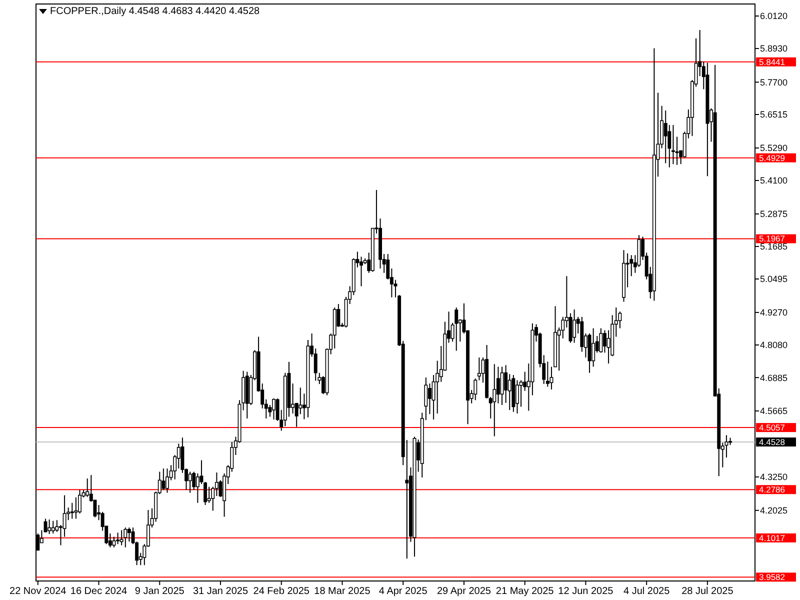 The width and height of the screenshot is (800, 600). What do you see at coordinates (99, 591) in the screenshot?
I see `x-tick-label: 16 Dec 2024` at bounding box center [99, 591].